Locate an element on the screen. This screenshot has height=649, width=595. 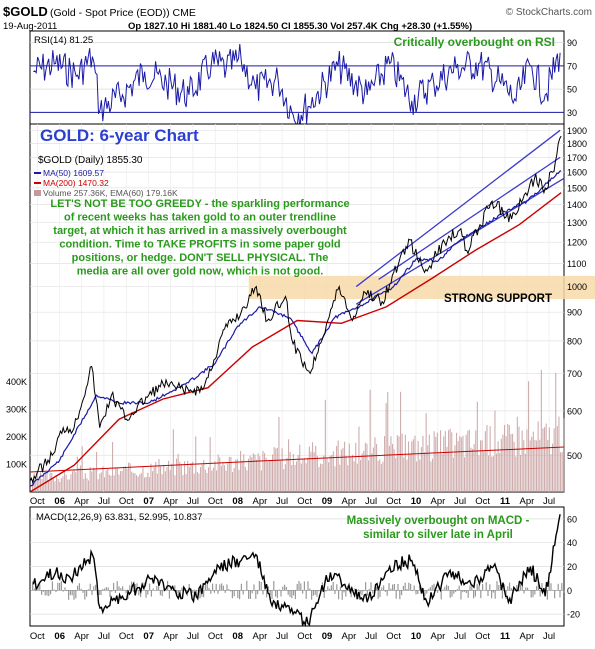
price-tick-label: 1300 is located at coordinates (577, 223).